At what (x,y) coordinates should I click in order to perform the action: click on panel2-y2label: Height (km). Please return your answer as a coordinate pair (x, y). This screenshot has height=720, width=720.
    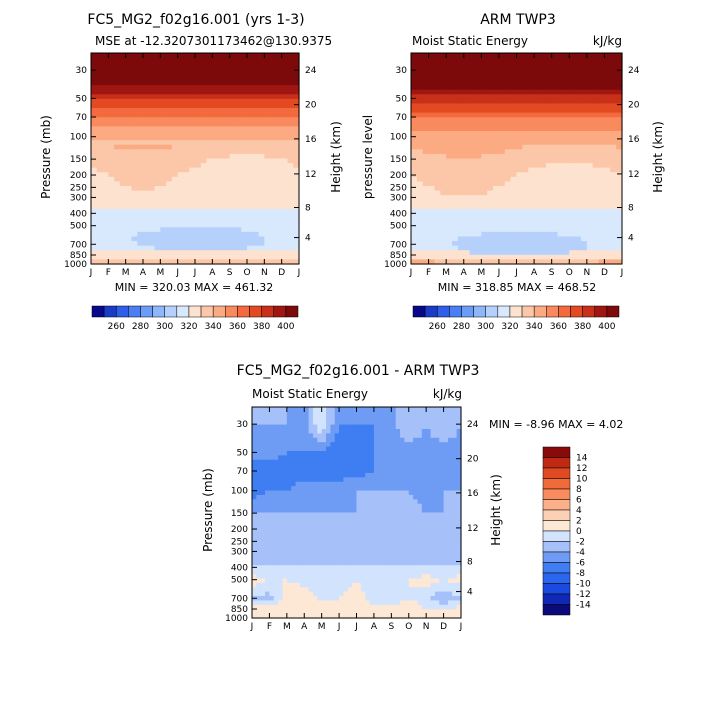
    Looking at the image, I should click on (658, 156).